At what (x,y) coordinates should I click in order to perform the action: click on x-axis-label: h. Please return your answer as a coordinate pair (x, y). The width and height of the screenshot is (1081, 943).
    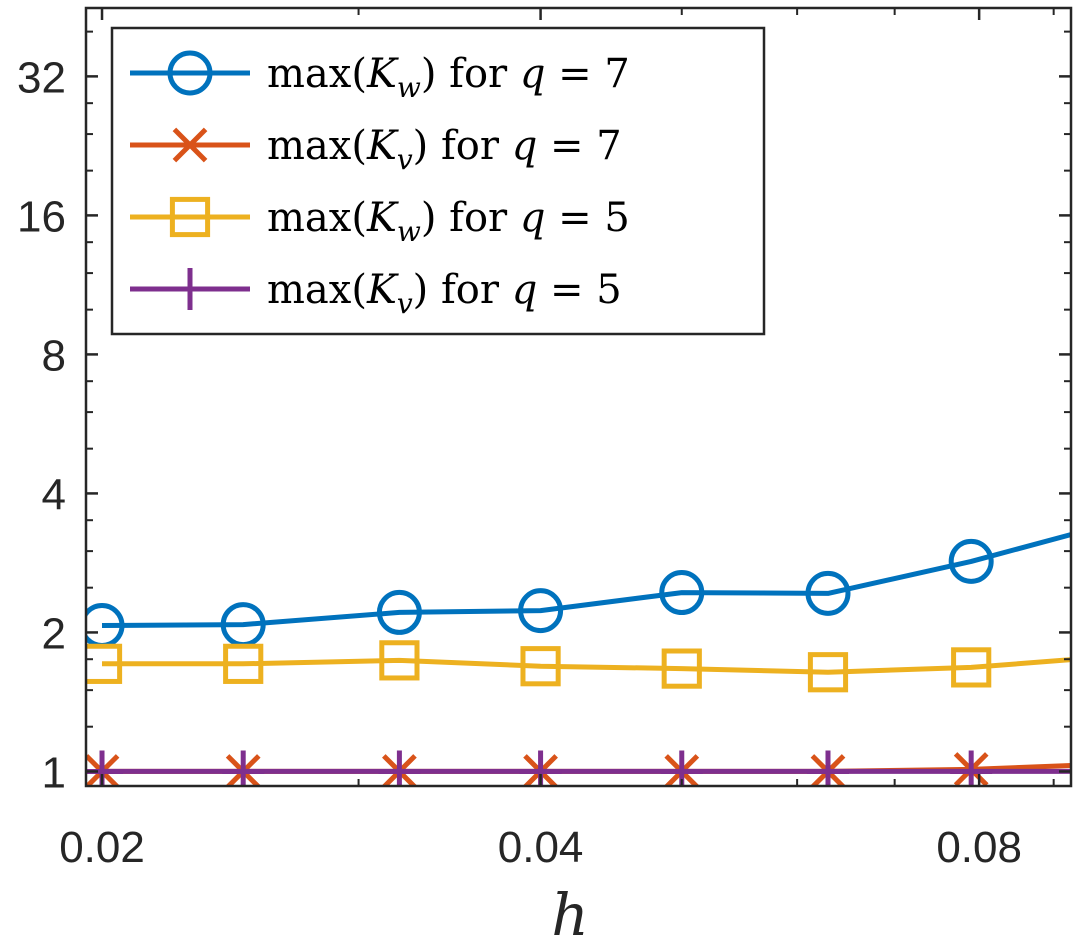
    Looking at the image, I should click on (569, 912).